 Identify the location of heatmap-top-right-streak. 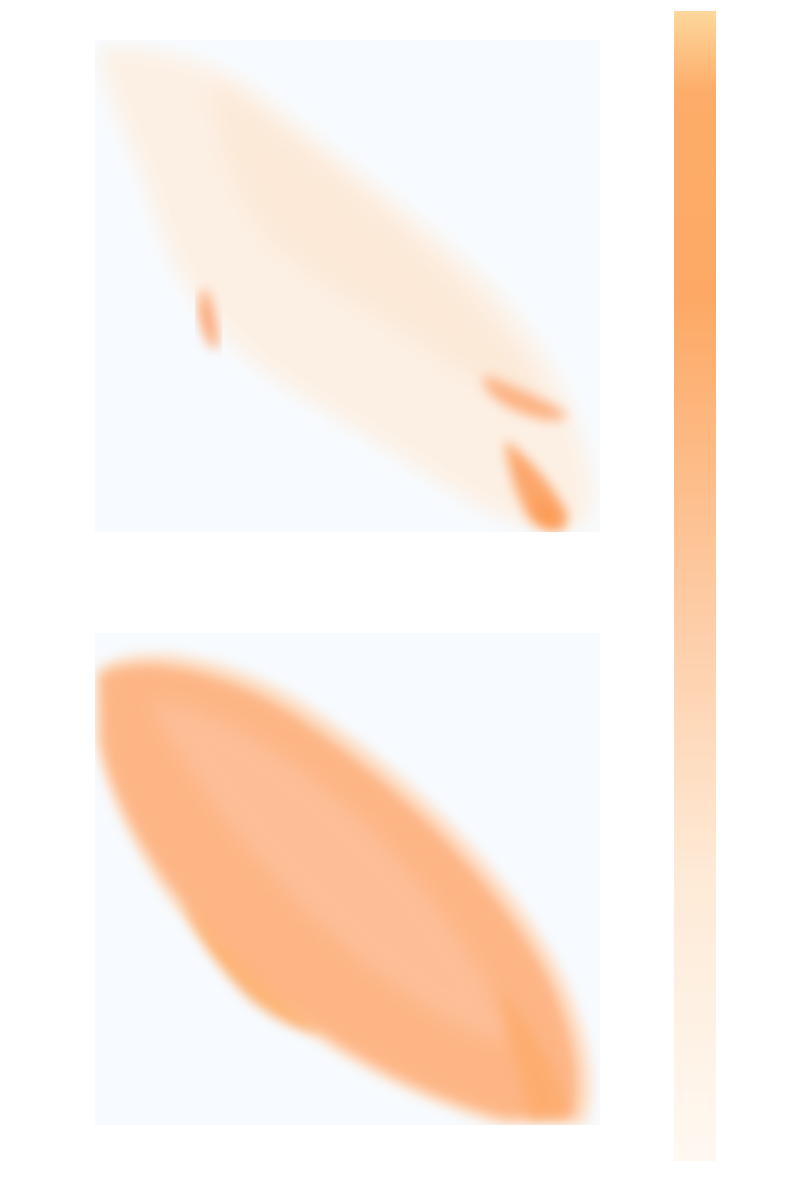
(525, 398).